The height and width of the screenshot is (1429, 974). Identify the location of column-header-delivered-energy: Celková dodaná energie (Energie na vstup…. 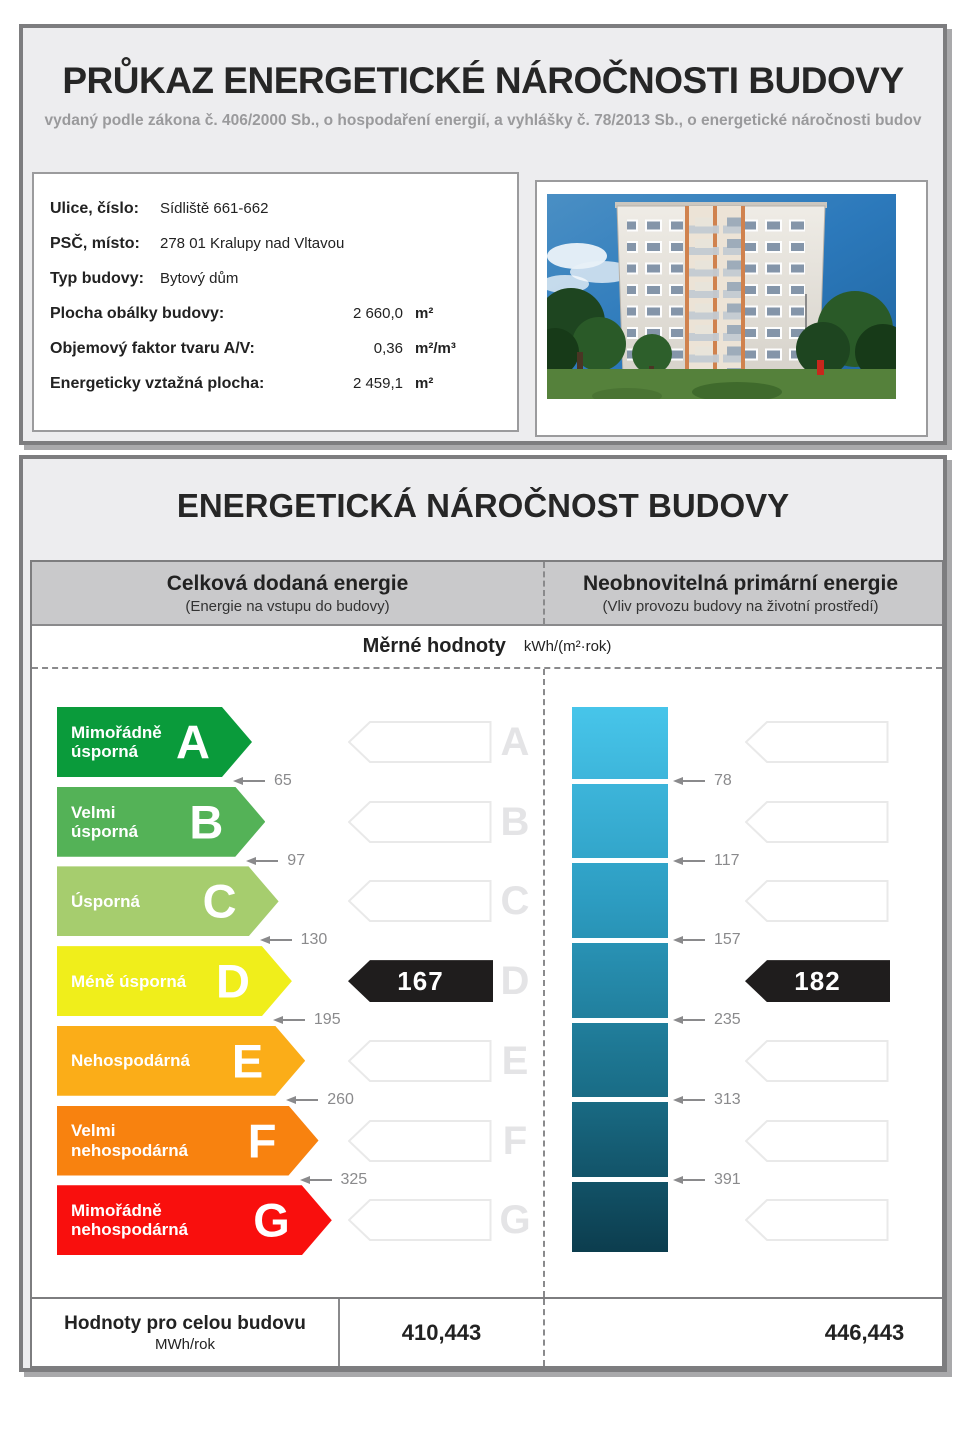
(287, 593).